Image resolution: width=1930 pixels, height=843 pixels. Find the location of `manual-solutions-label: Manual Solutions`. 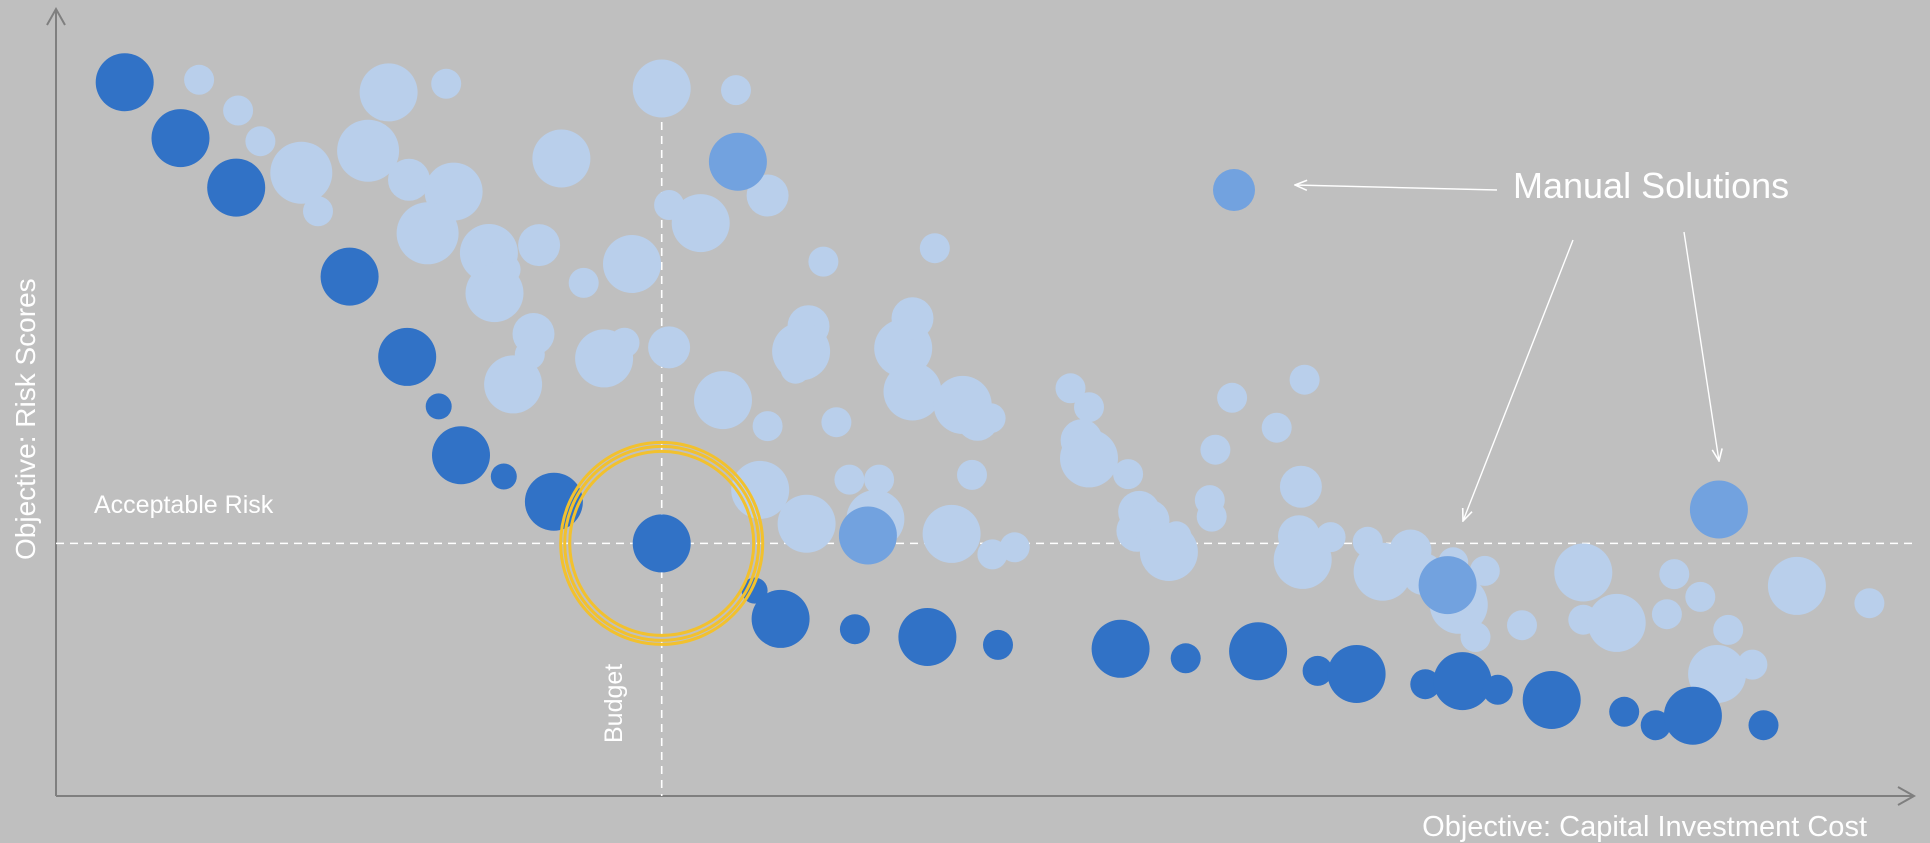

manual-solutions-label: Manual Solutions is located at coordinates (1651, 185).